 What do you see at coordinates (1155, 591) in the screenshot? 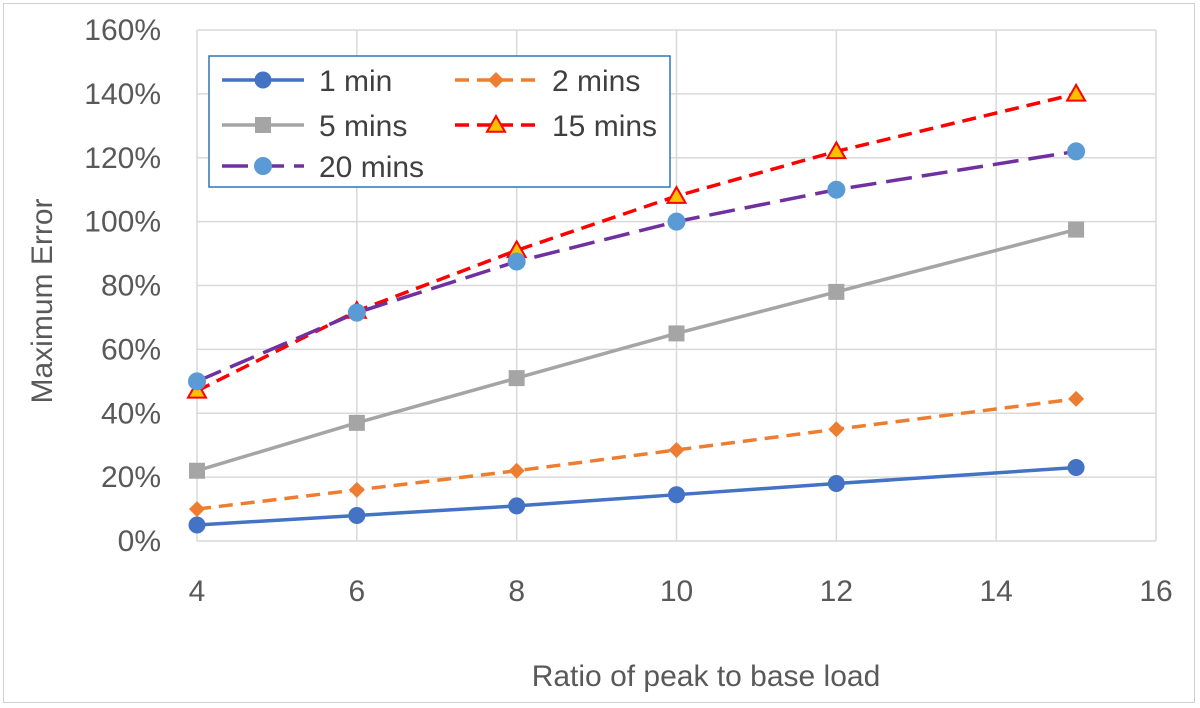
I see `x-tick-label: 16` at bounding box center [1155, 591].